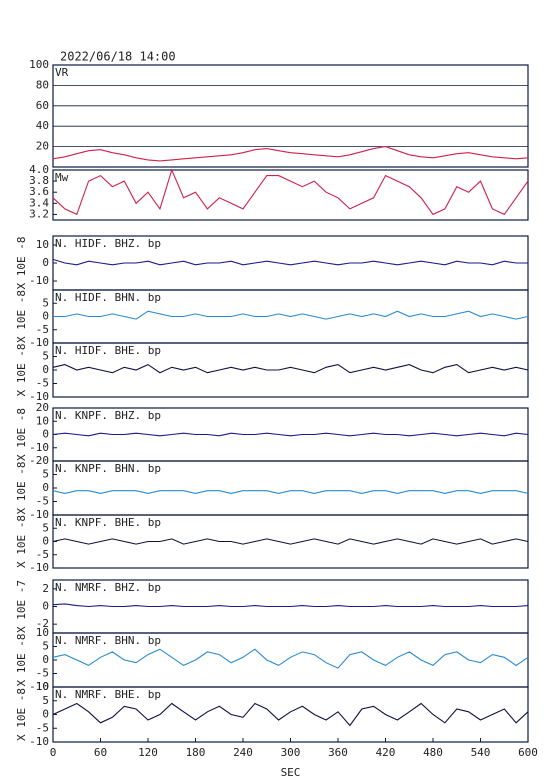 The height and width of the screenshot is (781, 554). I want to click on x-tick-label: 0, so click(53, 752).